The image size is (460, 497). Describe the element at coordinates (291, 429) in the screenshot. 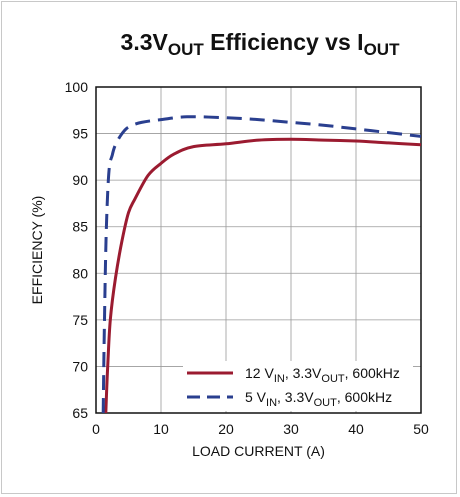

I see `x-tick-label: 30` at that location.